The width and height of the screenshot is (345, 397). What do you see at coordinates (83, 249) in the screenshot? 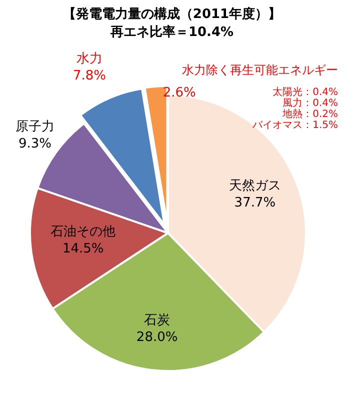
I see `data-label: 14.5%` at bounding box center [83, 249].